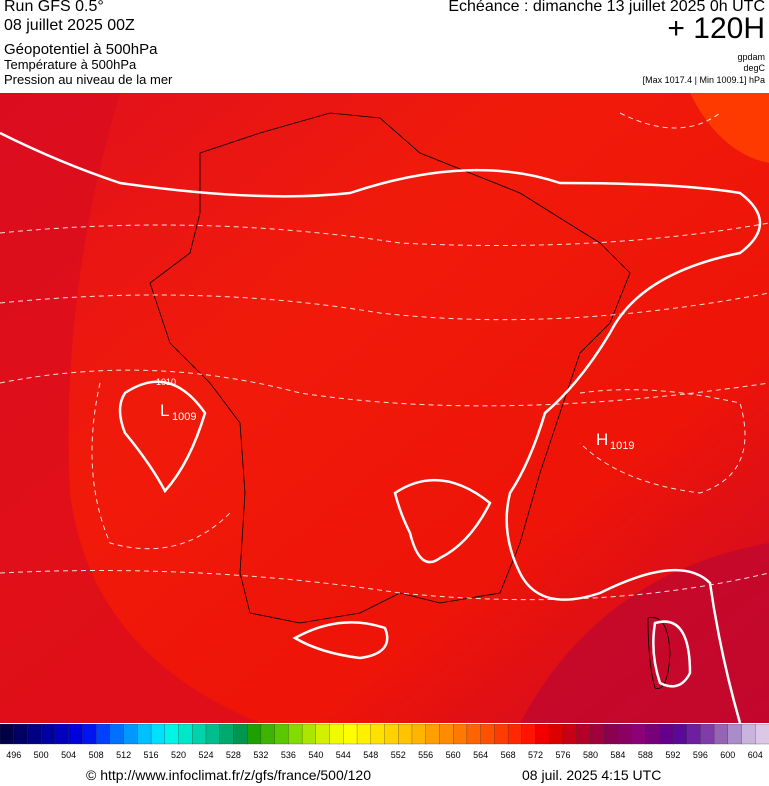  Describe the element at coordinates (425, 755) in the screenshot. I see `colorbar-label: 556` at that location.